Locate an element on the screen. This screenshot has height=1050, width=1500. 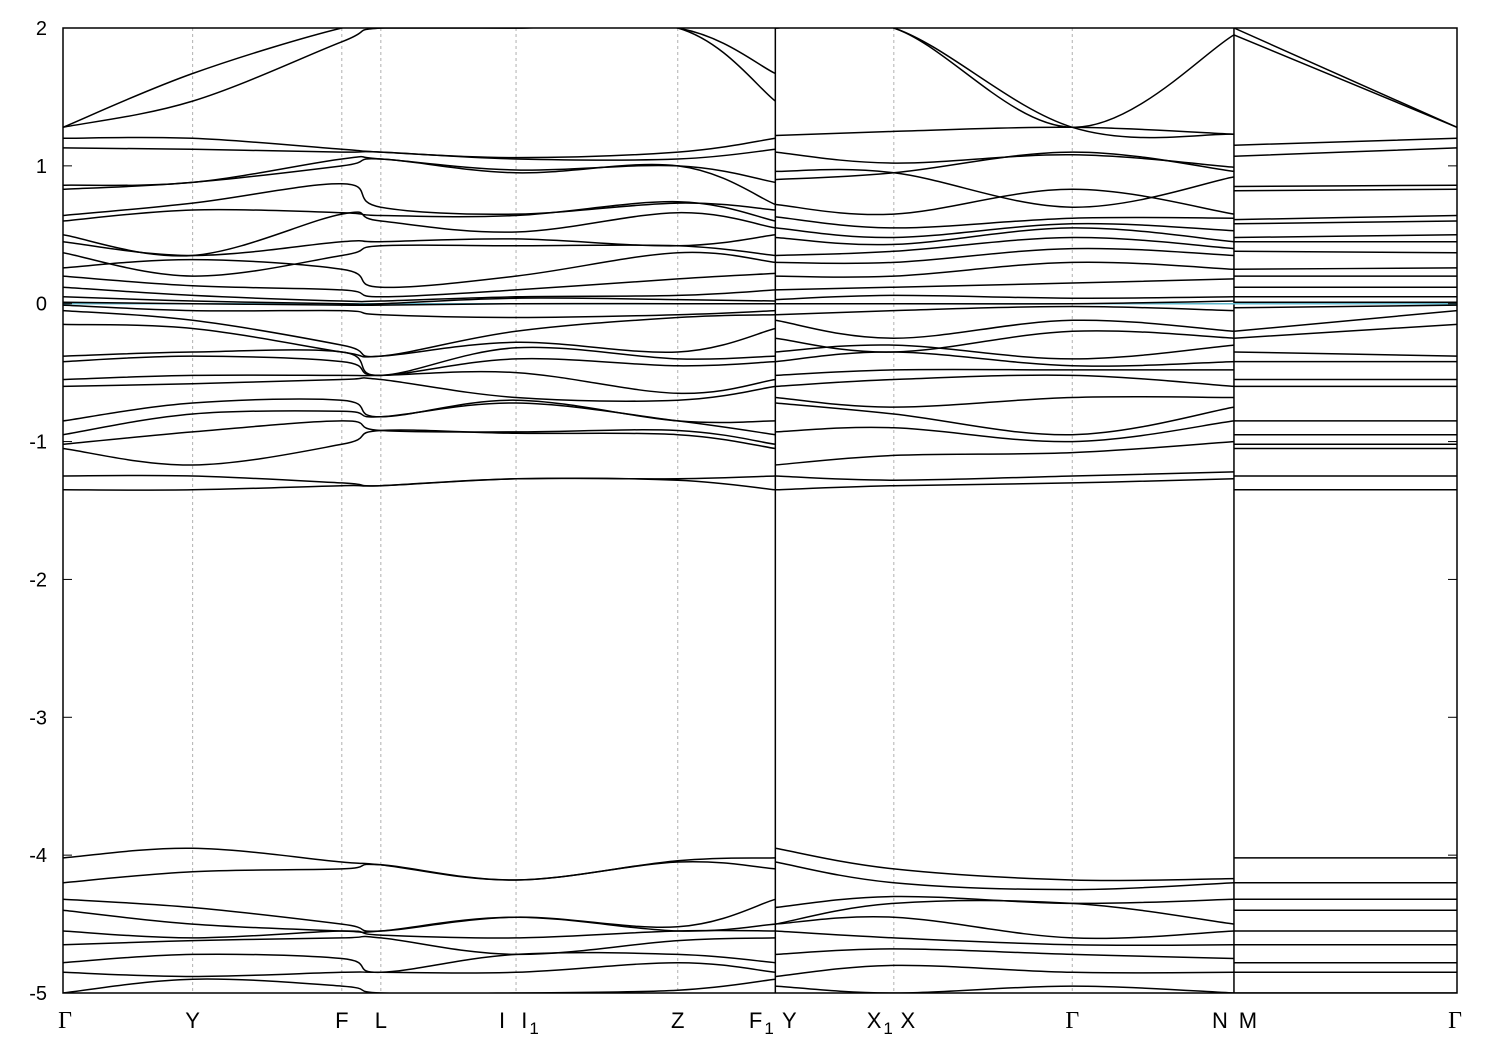
kpoint-label: M is located at coordinates (1248, 1020).